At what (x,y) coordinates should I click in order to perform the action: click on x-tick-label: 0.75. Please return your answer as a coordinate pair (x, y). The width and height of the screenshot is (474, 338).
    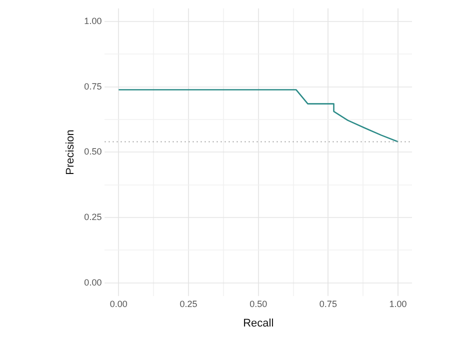
    Looking at the image, I should click on (328, 303).